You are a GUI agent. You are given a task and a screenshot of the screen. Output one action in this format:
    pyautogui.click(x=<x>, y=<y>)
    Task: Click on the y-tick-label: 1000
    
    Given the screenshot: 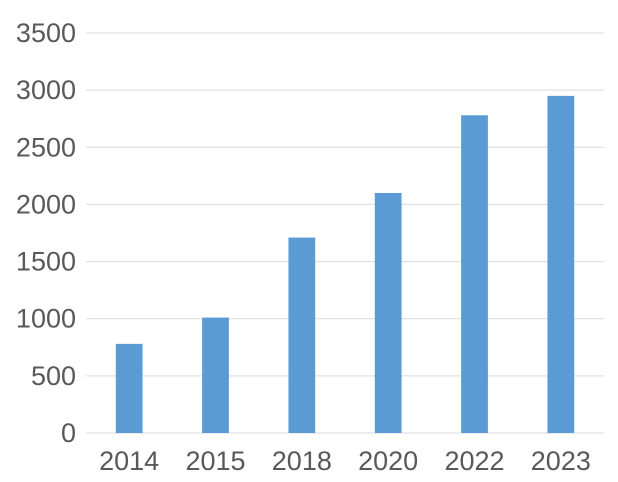 What is the action you would take?
    pyautogui.click(x=46, y=319)
    